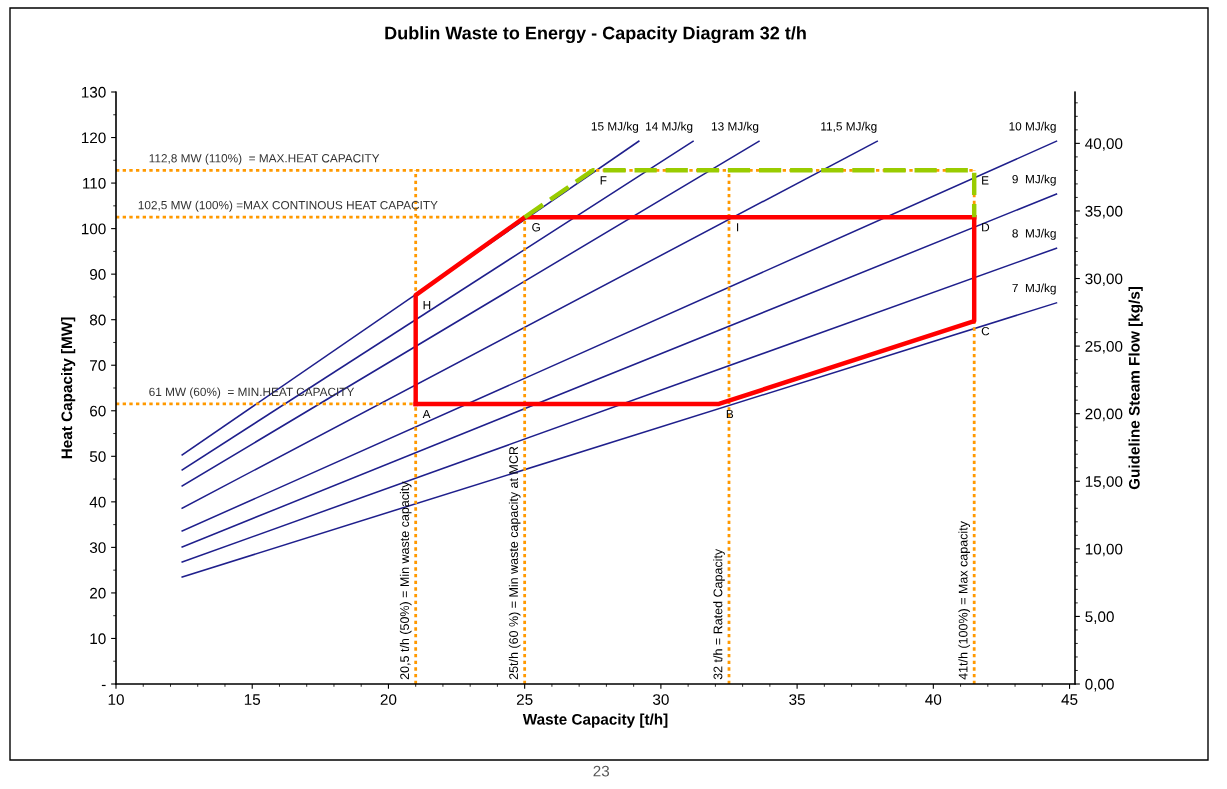  What do you see at coordinates (103, 685) in the screenshot?
I see `y-tick-label: -` at bounding box center [103, 685].